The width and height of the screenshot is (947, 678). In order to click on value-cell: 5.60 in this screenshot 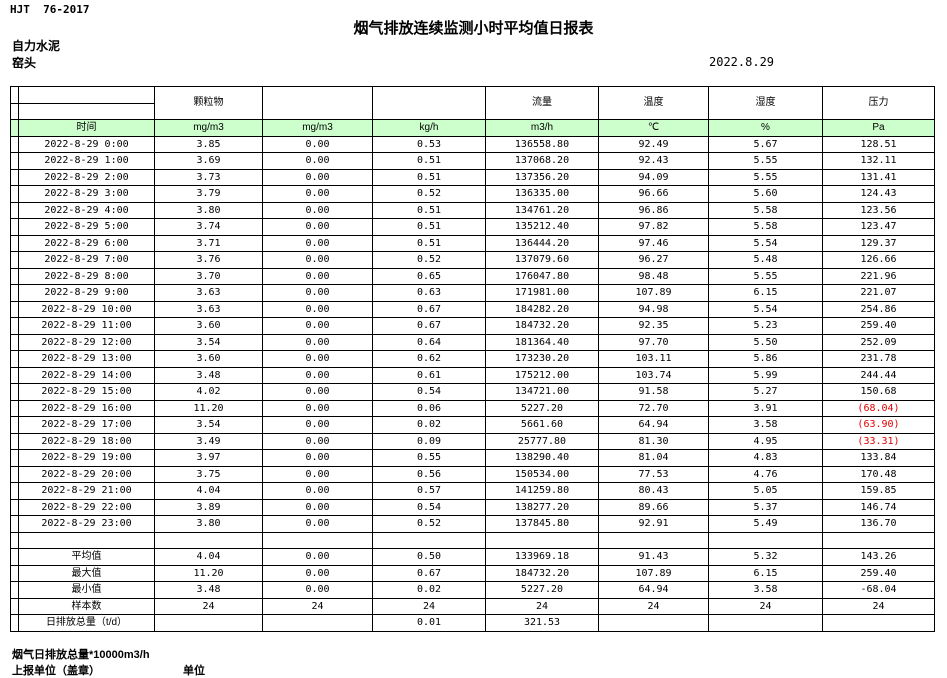, I will do `click(765, 194)`.